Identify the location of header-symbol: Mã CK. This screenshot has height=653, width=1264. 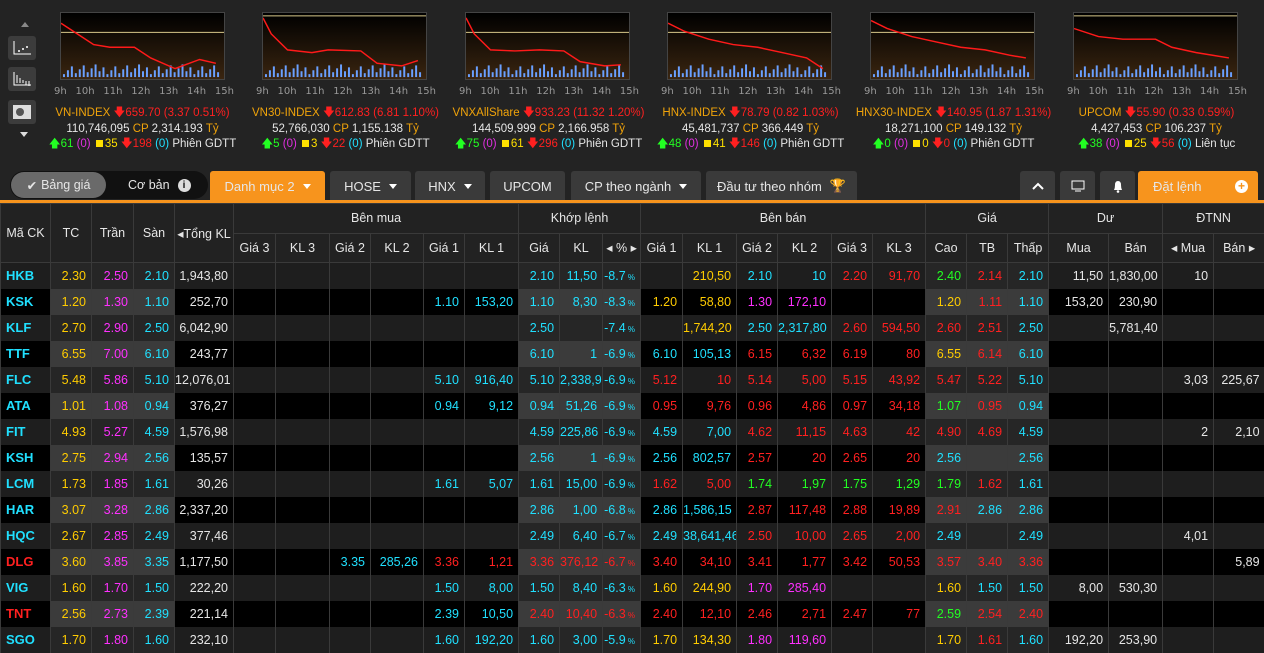
(26, 233).